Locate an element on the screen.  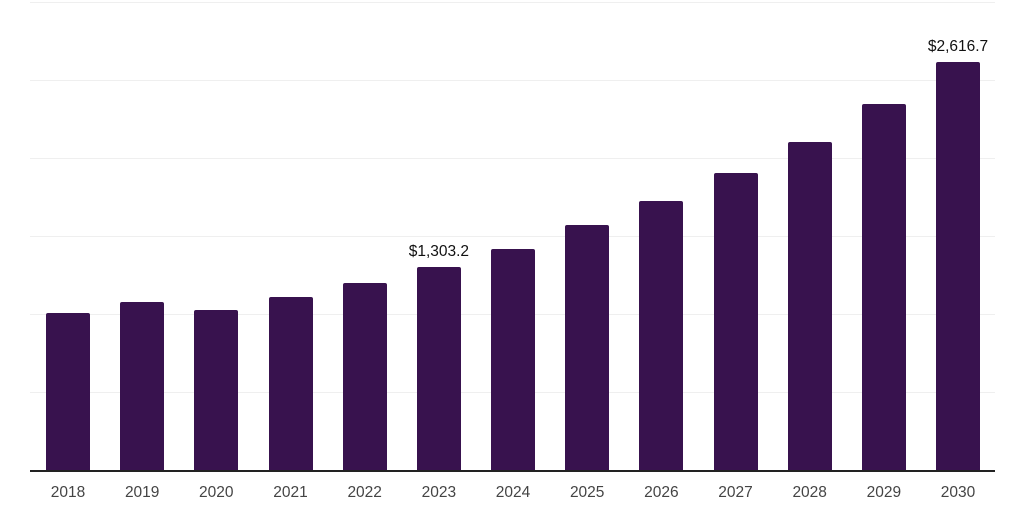
data-label-2023: $1,303.2 is located at coordinates (439, 251).